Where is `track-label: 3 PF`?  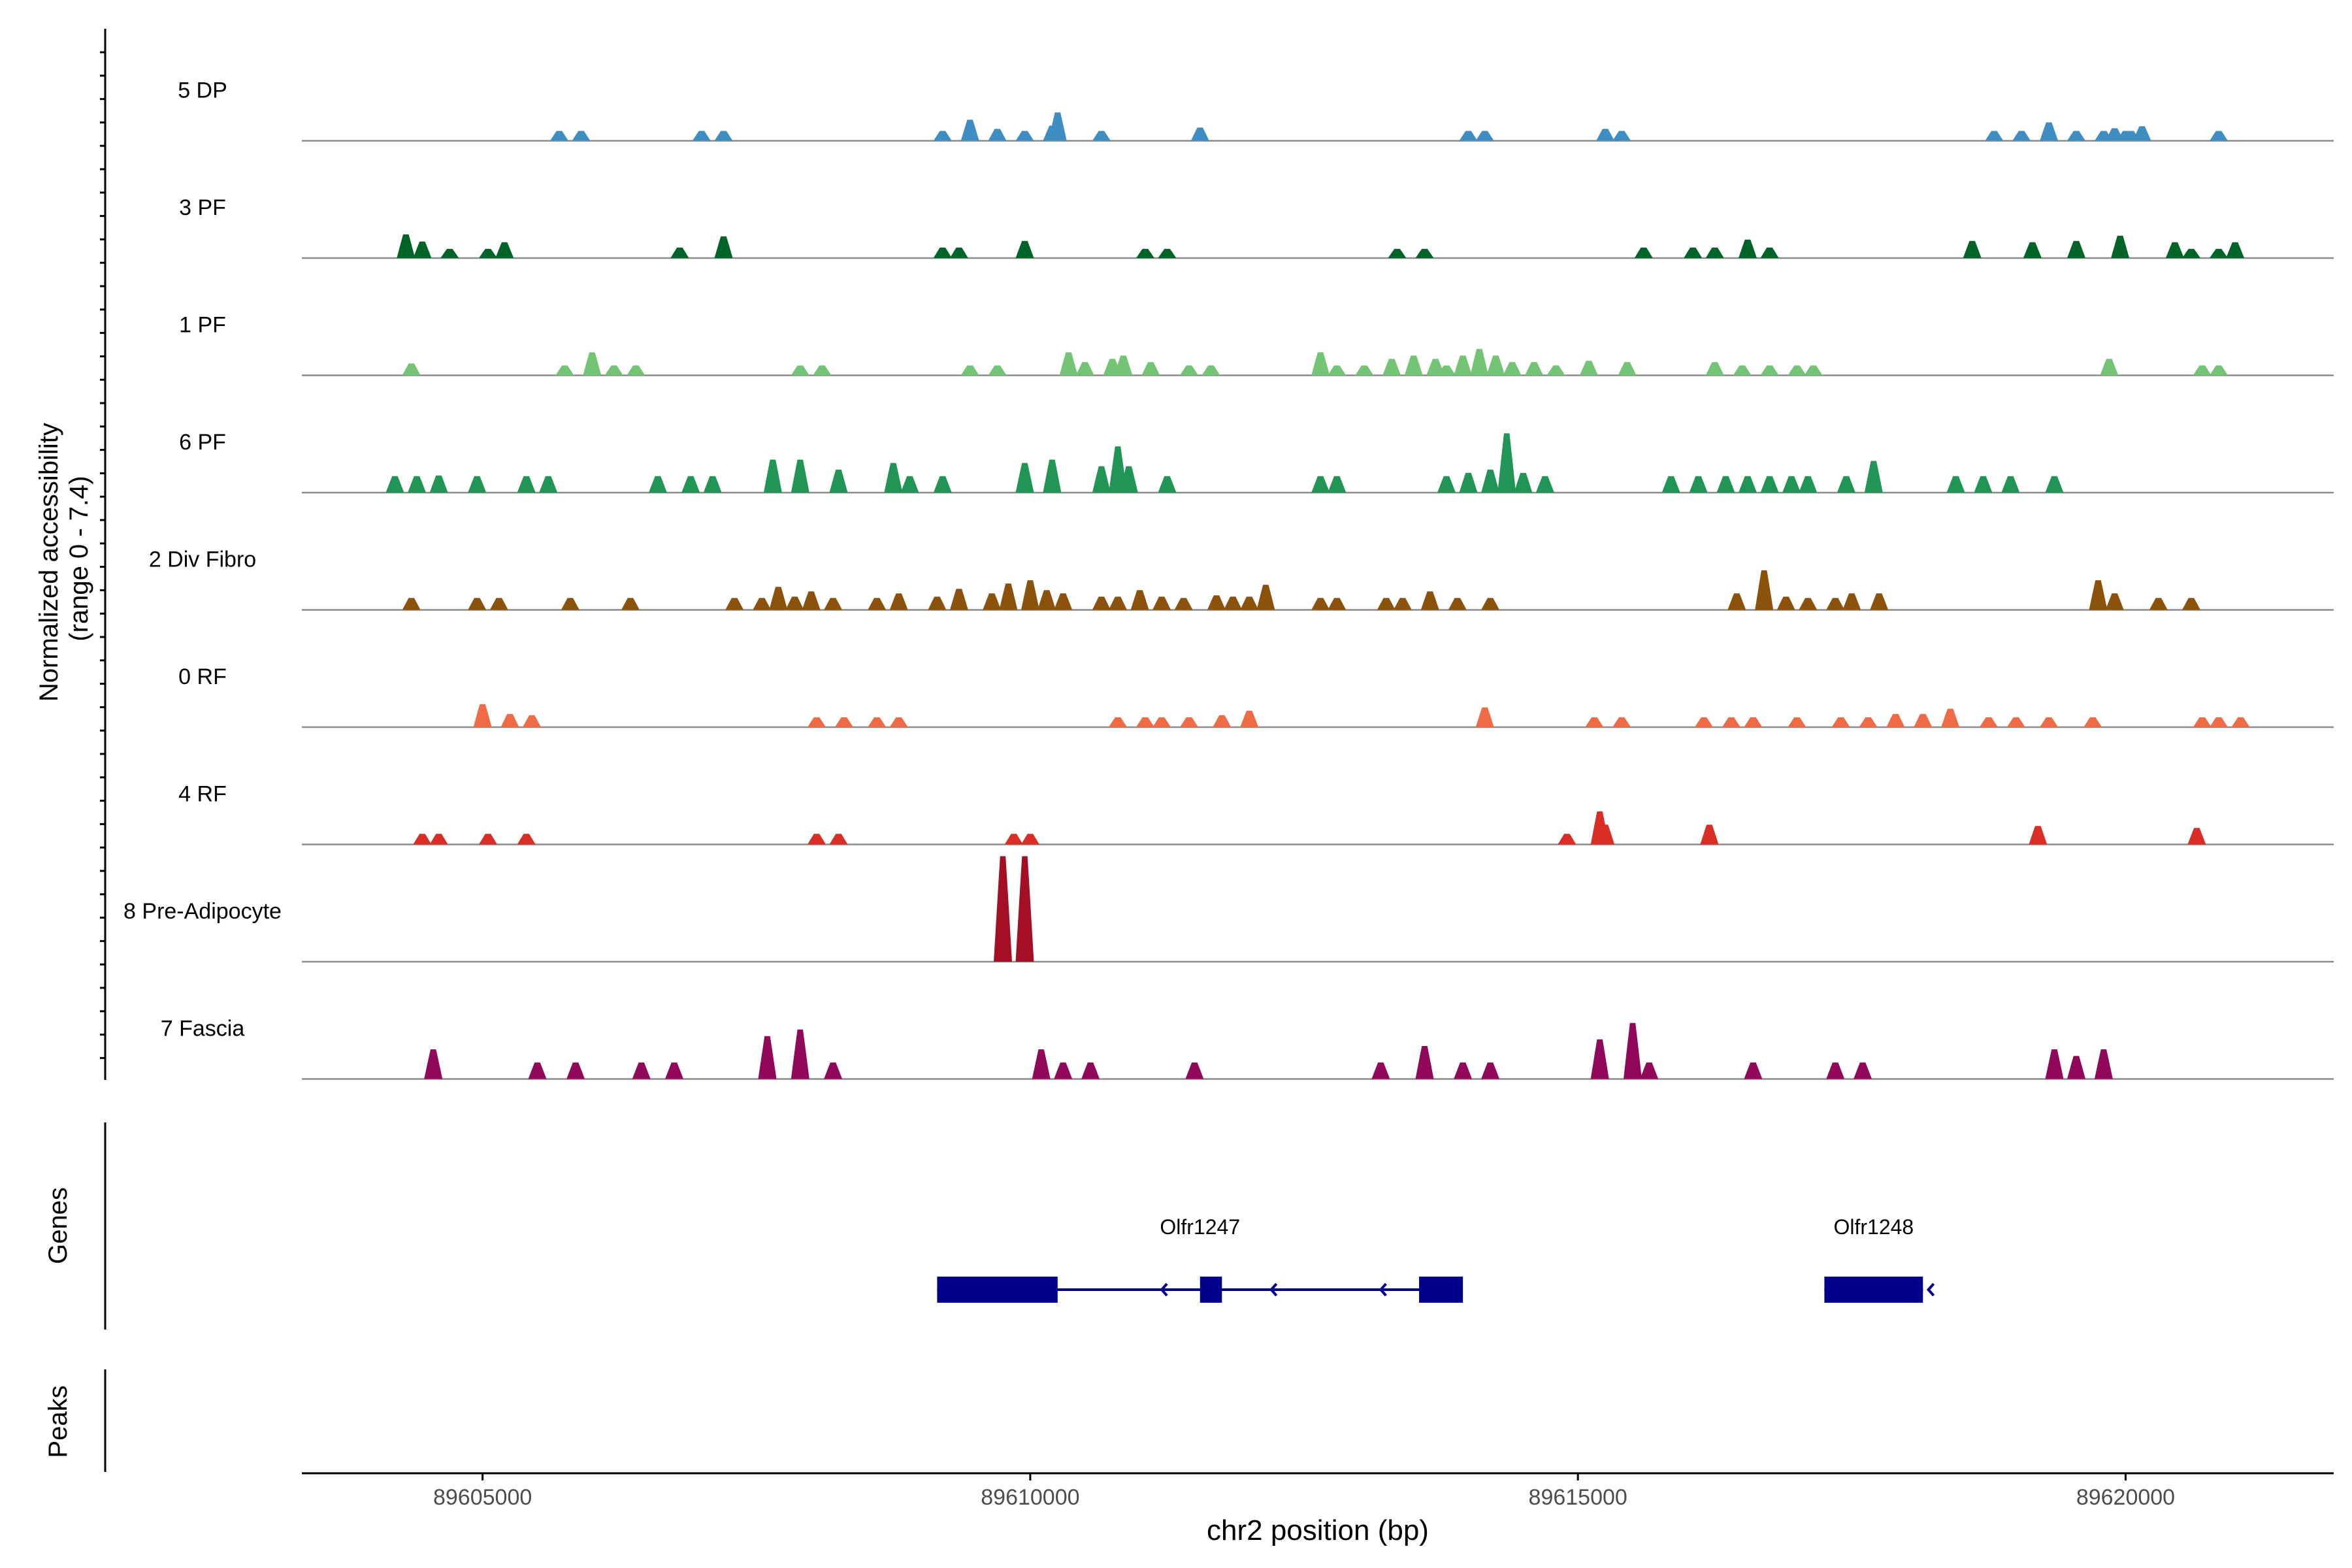
track-label: 3 PF is located at coordinates (202, 207).